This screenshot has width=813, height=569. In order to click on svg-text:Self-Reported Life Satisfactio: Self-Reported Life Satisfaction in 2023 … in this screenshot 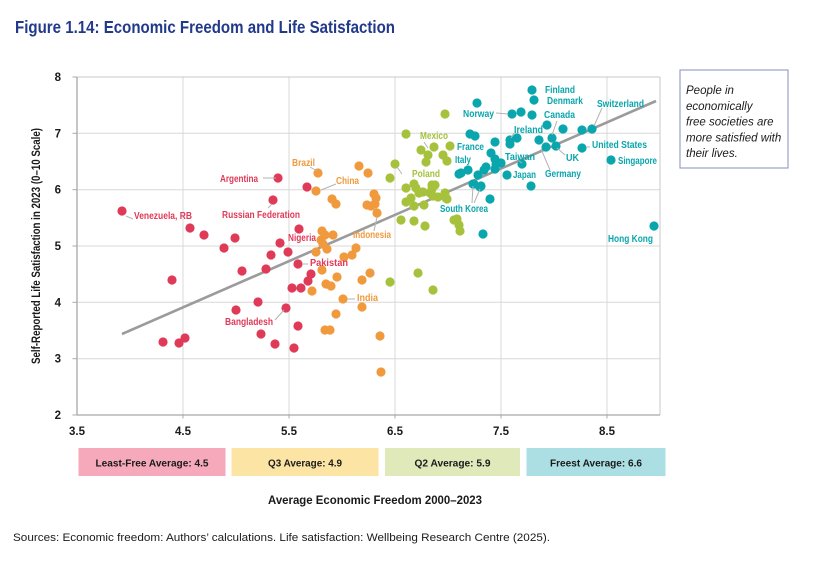, I will do `click(36, 246)`.